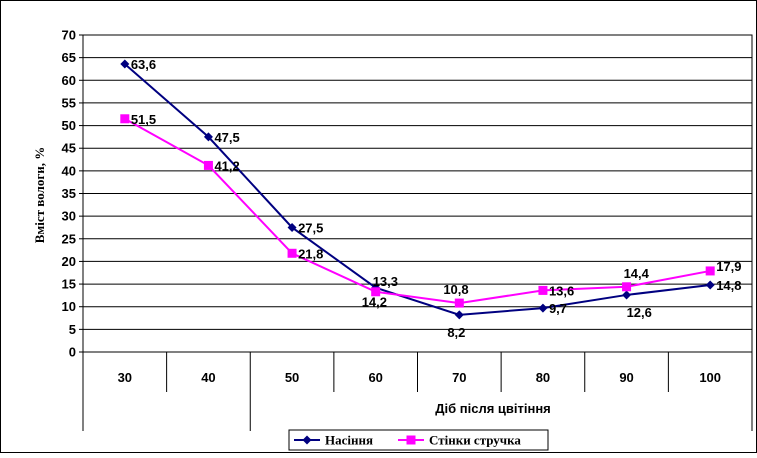 This screenshot has width=757, height=458. I want to click on legend: Насіння Стінки стручка, so click(418, 440).